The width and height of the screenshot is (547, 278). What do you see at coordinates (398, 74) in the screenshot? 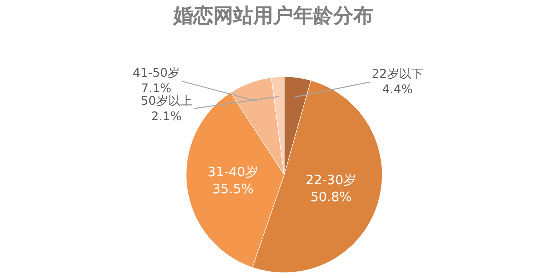
I see `slice-label: 22岁以下` at bounding box center [398, 74].